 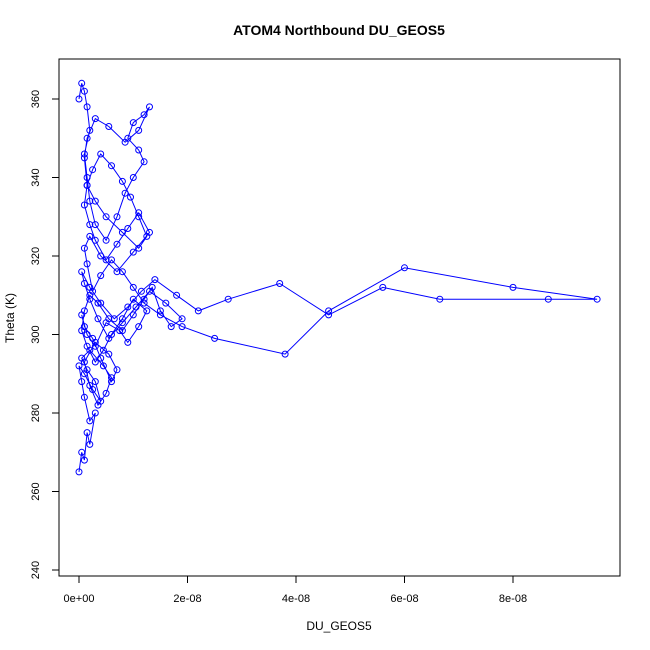 What do you see at coordinates (404, 599) in the screenshot?
I see `x-tick-label: 6e-08` at bounding box center [404, 599].